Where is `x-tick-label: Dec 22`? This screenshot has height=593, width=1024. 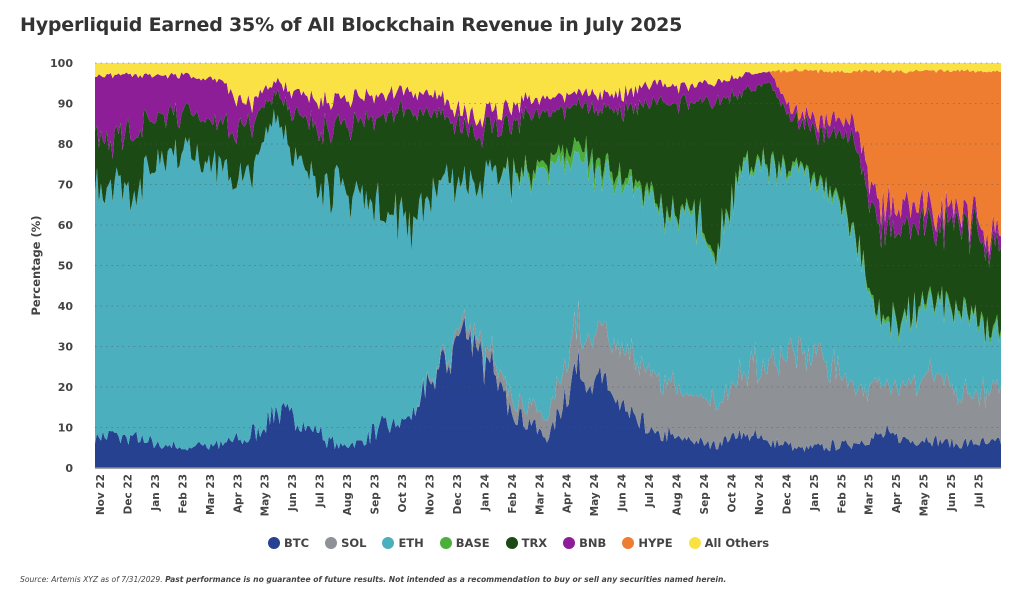
x-tick-label: Dec 22 is located at coordinates (128, 494).